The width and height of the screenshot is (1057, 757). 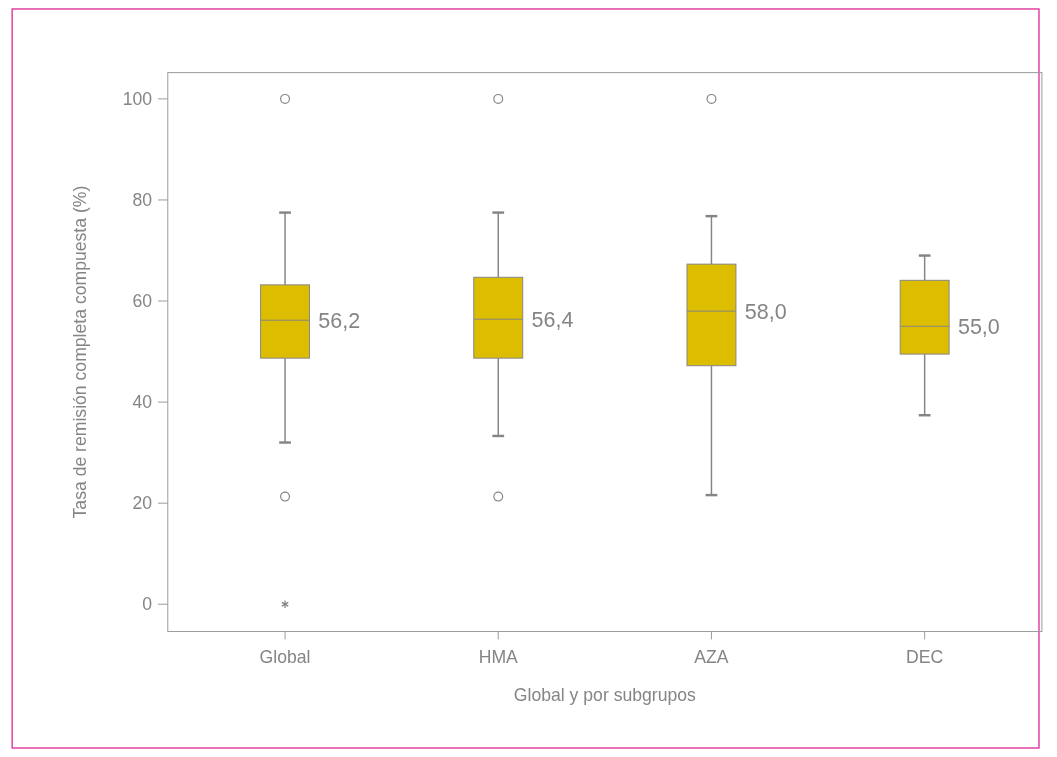 What do you see at coordinates (142, 200) in the screenshot?
I see `y-tick-label: 80` at bounding box center [142, 200].